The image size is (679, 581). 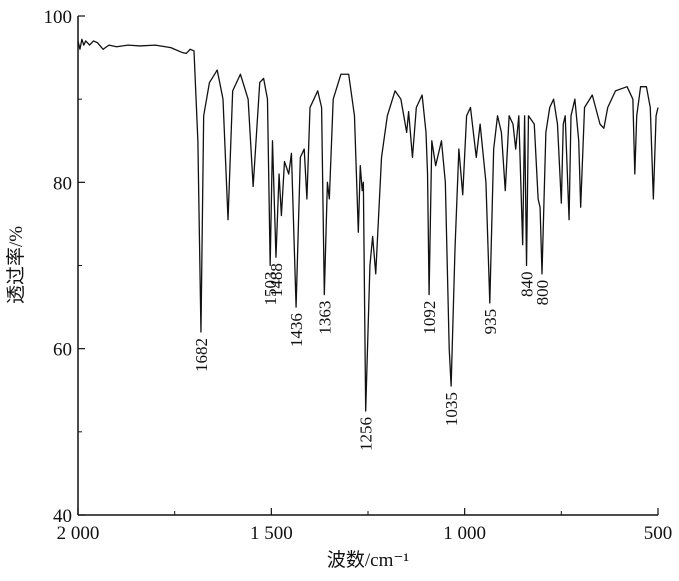 What do you see at coordinates (296, 330) in the screenshot?
I see `peak-label: 1436` at bounding box center [296, 330].